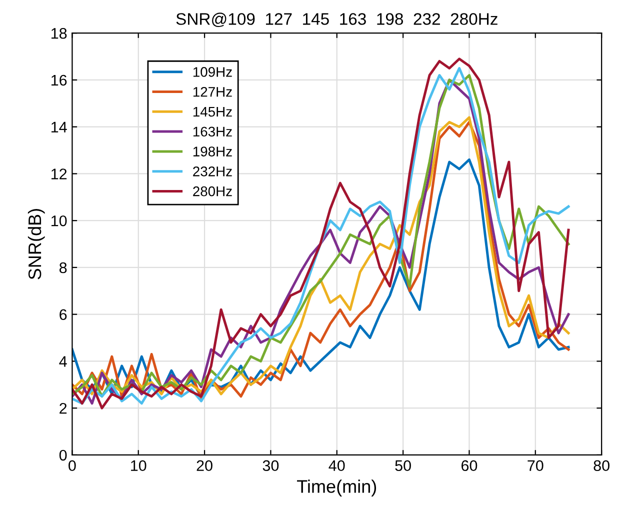 The image size is (617, 517). What do you see at coordinates (212, 72) in the screenshot?
I see `legend-label: 109Hz` at bounding box center [212, 72].